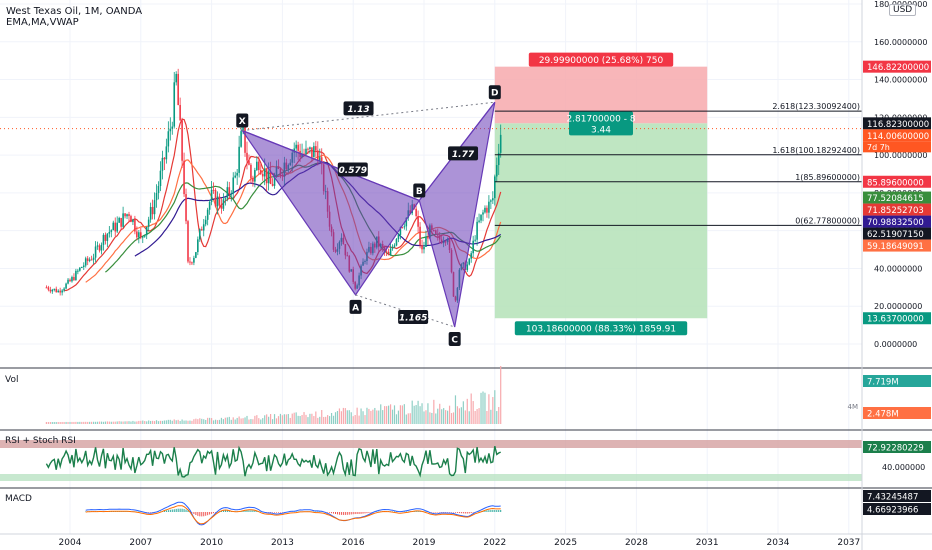 The image size is (932, 550). I want to click on pattern-point-a-bg, so click(355, 306).